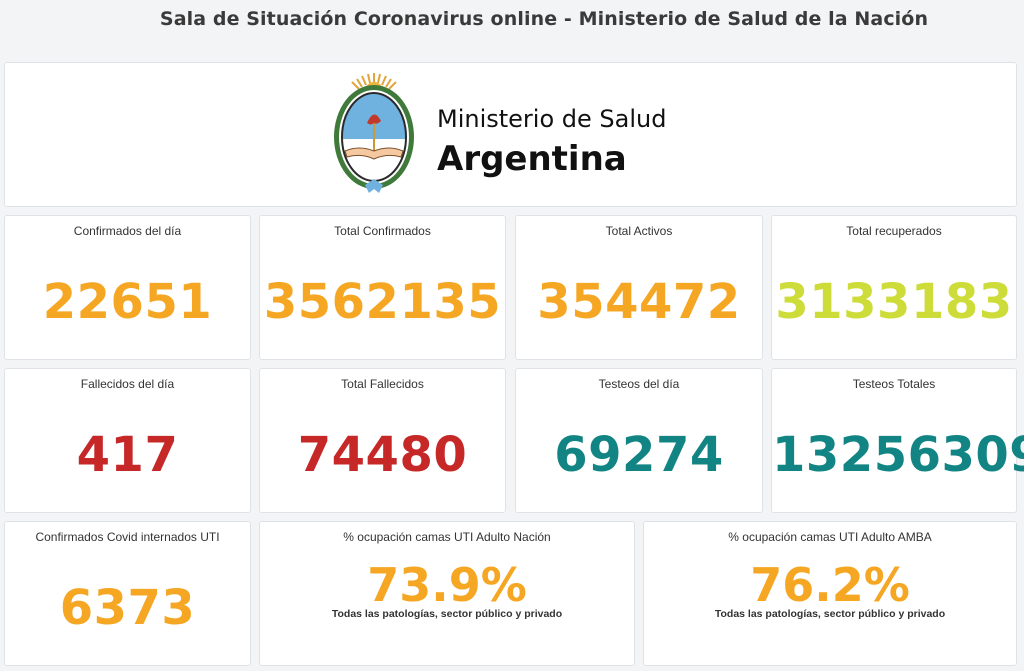  I want to click on brand-ministry-name: Ministerio de Salud, so click(552, 119).